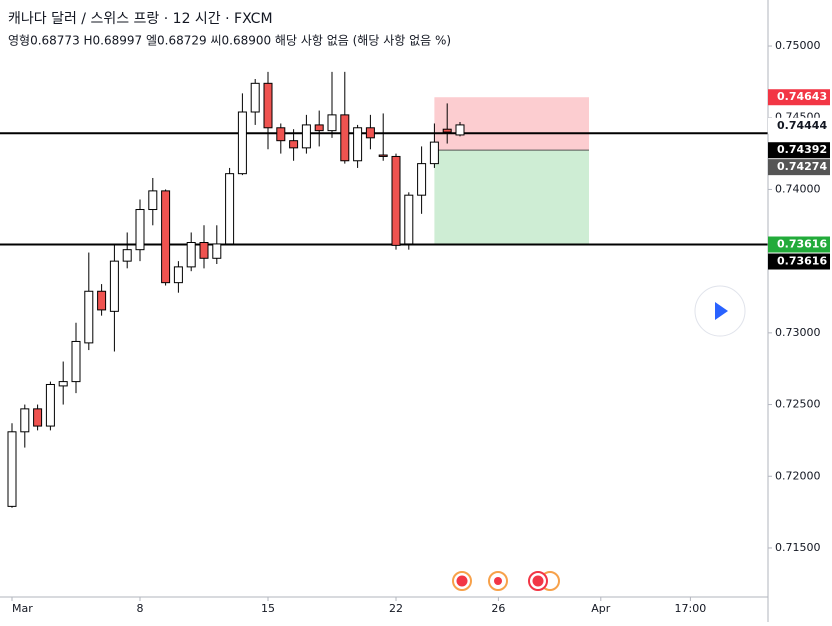 The width and height of the screenshot is (832, 626). What do you see at coordinates (498, 608) in the screenshot?
I see `x-tick-label: 26` at bounding box center [498, 608].